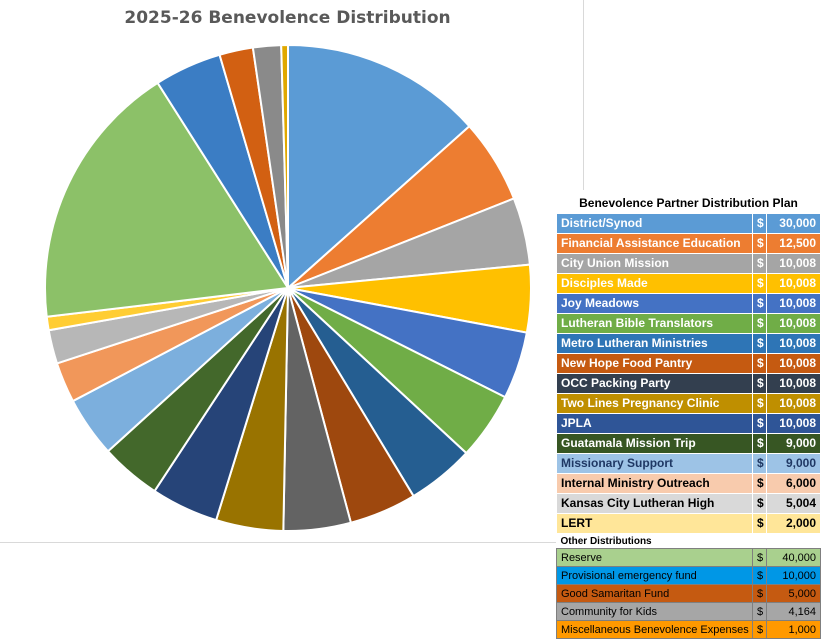 The image size is (837, 639). I want to click on table-row: City Union Mission $10,008, so click(688, 263).